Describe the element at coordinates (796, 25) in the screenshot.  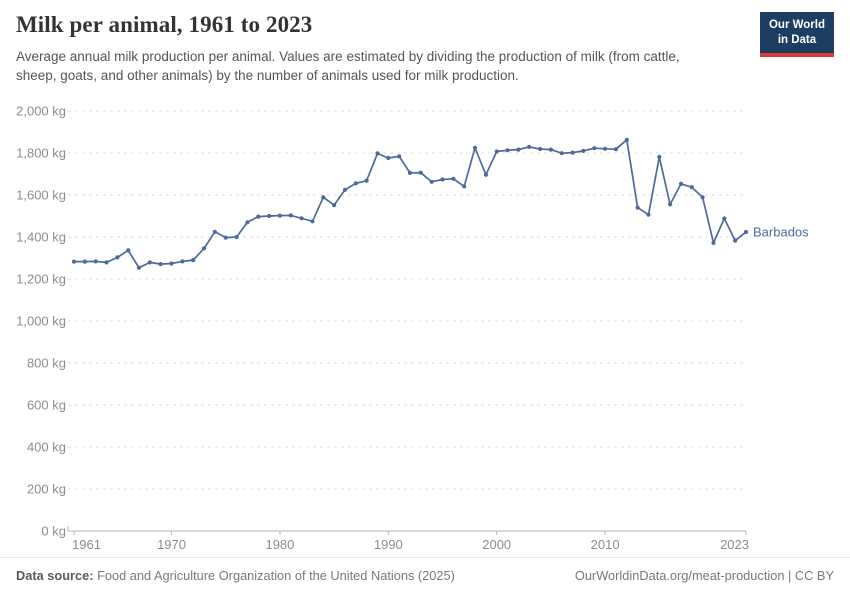
I see `owid-logo-line1: Our World` at that location.